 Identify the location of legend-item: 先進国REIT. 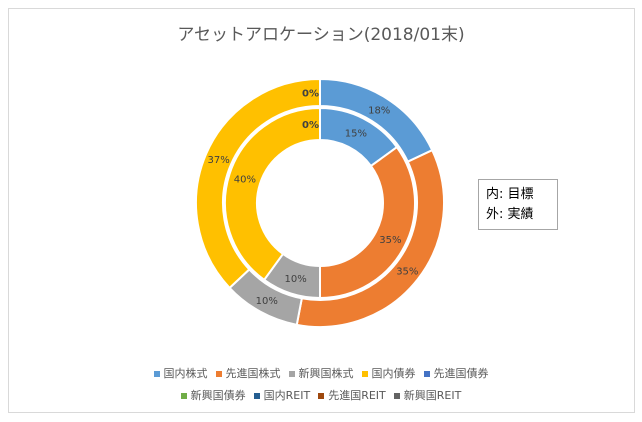
(352, 395).